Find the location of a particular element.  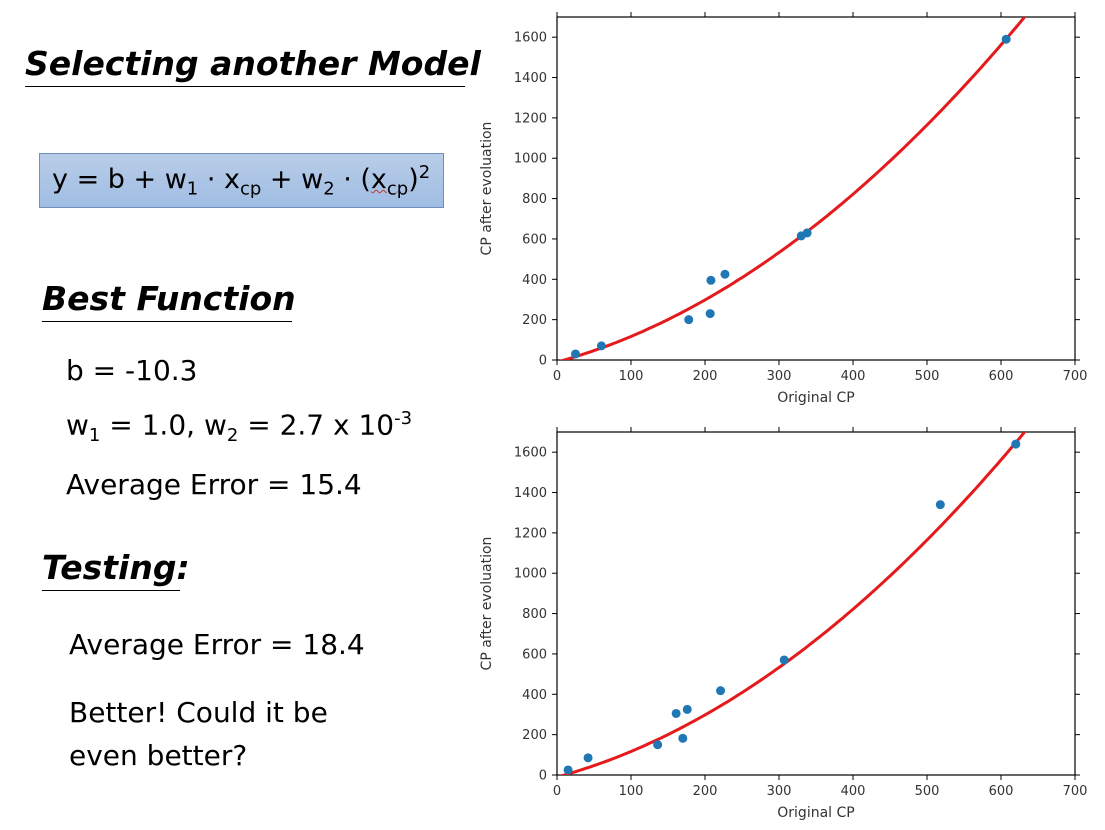

formula-w1-subscript: 1 is located at coordinates (192, 189).